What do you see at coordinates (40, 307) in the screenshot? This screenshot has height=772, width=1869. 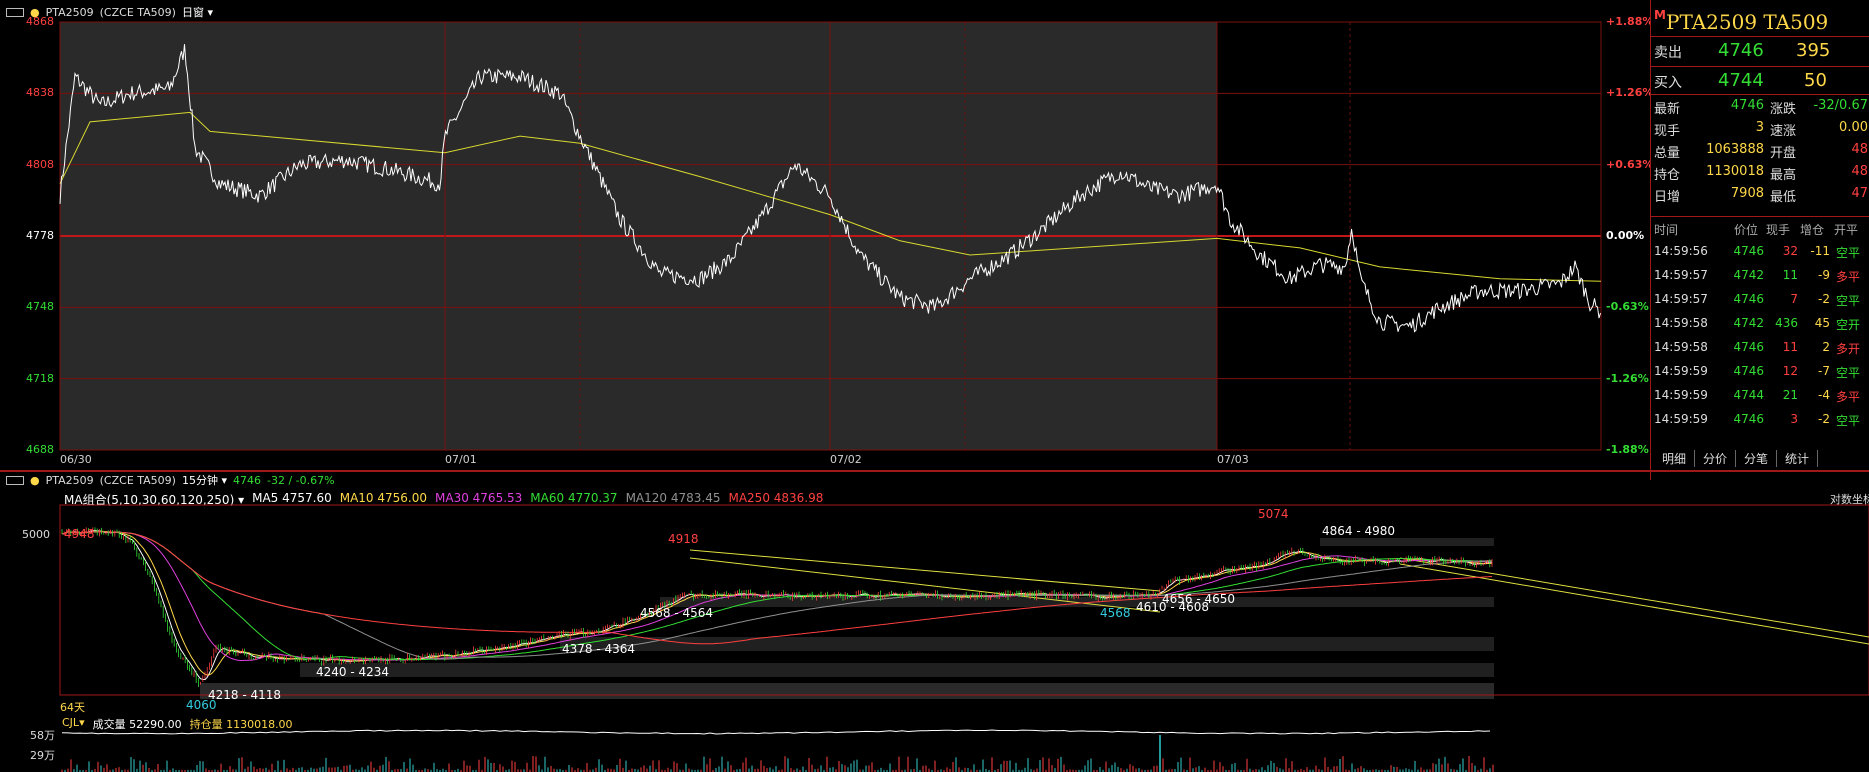 I see `price-tick: 4748` at bounding box center [40, 307].